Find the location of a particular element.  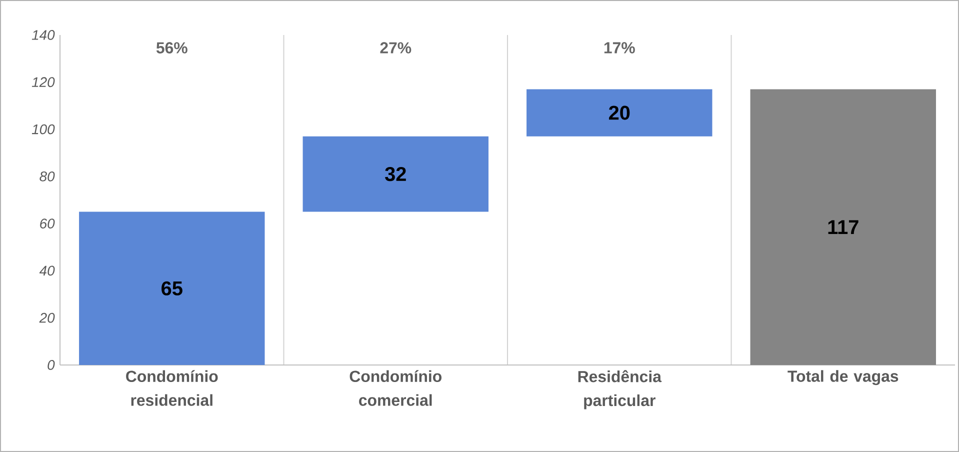

x-tick-label: Total de vagas is located at coordinates (843, 378).